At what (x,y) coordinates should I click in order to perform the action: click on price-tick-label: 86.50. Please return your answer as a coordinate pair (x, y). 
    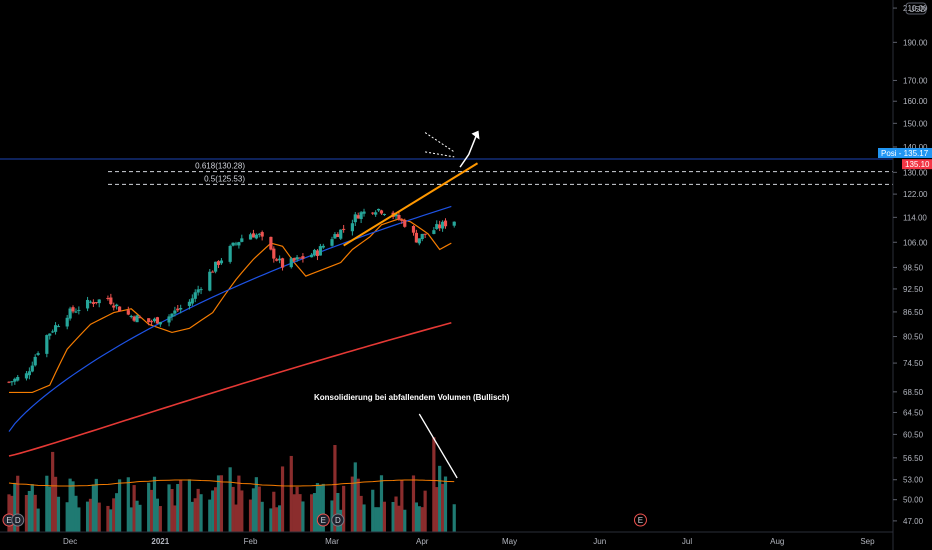
    Looking at the image, I should click on (913, 312).